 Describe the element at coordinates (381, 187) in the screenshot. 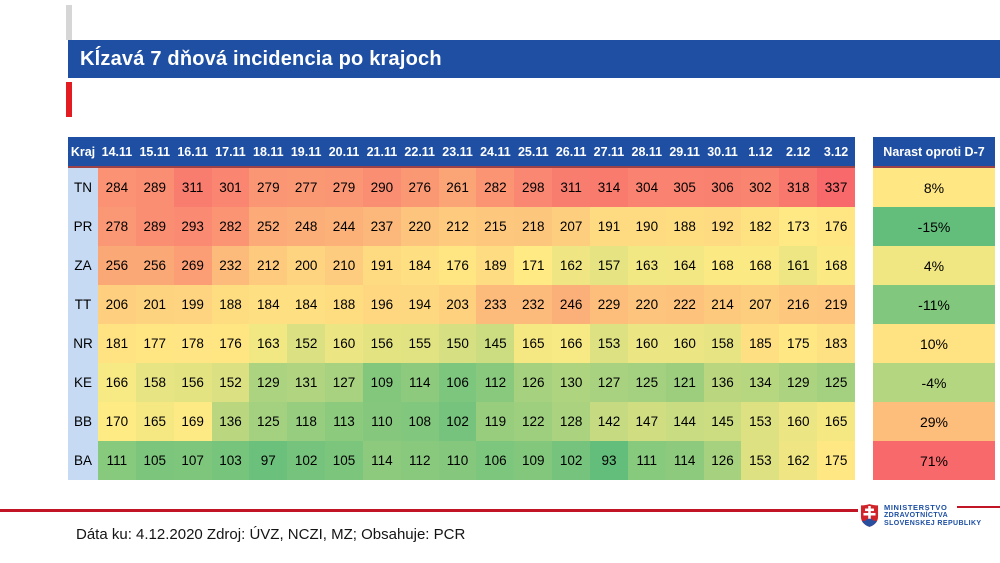

I see `heatmap-cell: 290` at that location.